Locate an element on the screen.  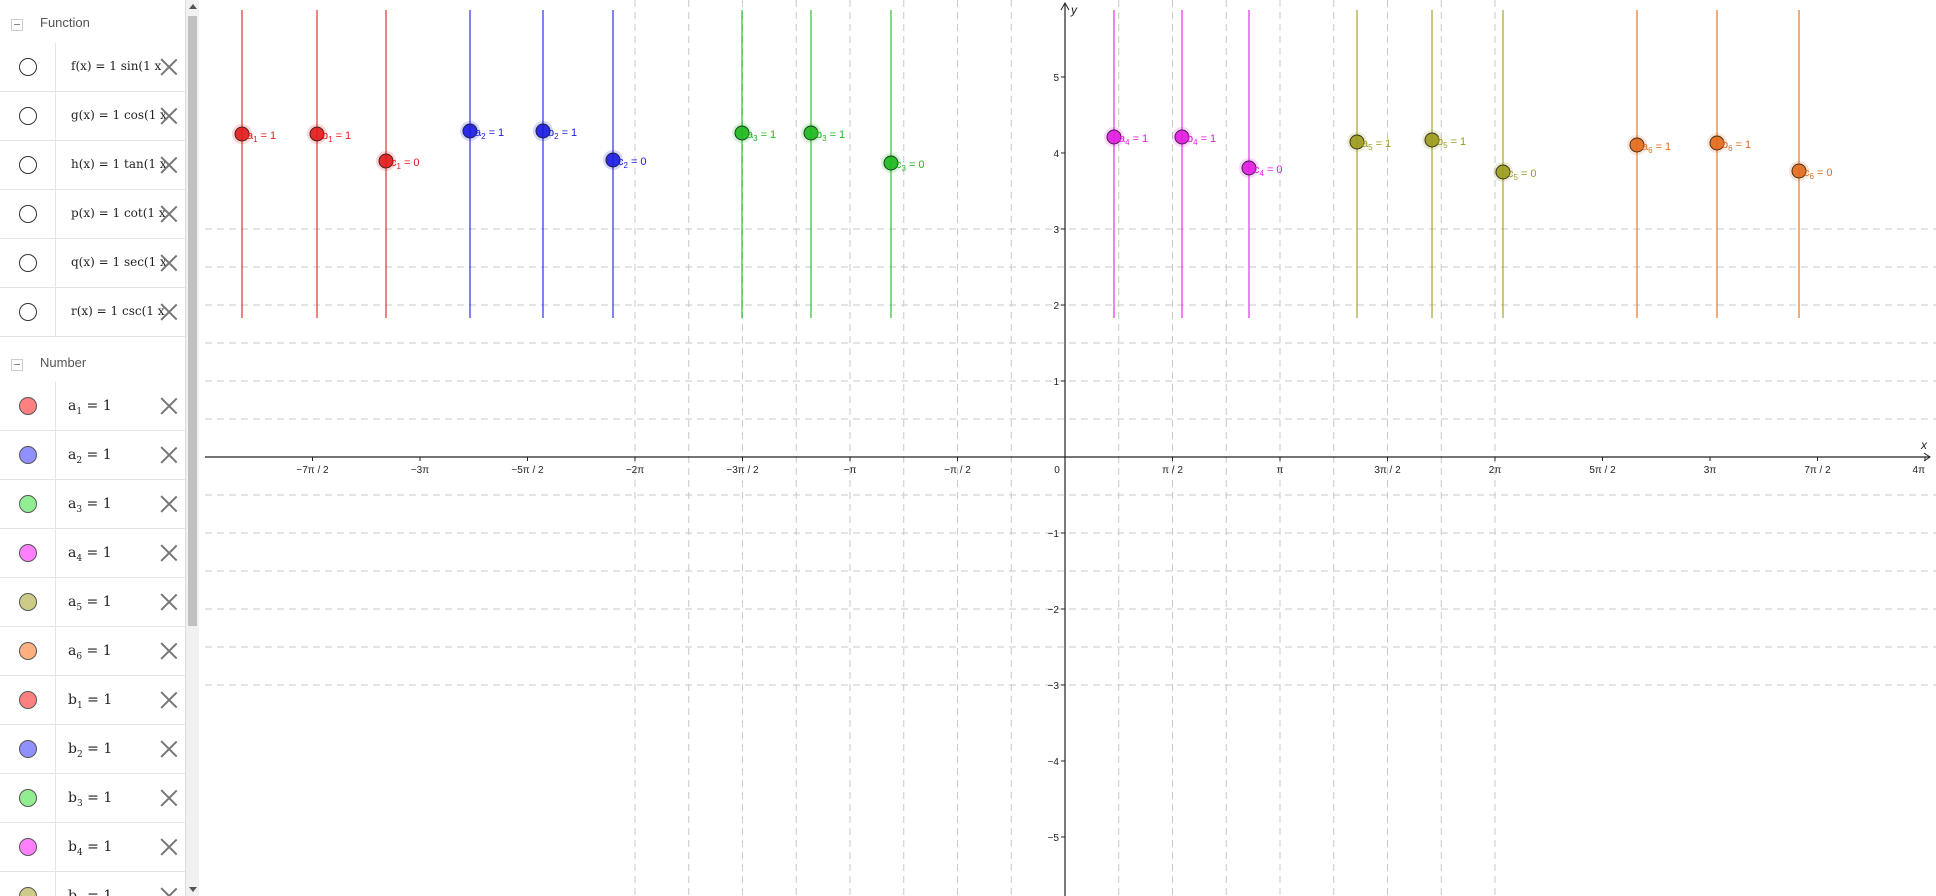
function-p-row: p(x) = 1 cot(1 x is located at coordinates (92, 214).